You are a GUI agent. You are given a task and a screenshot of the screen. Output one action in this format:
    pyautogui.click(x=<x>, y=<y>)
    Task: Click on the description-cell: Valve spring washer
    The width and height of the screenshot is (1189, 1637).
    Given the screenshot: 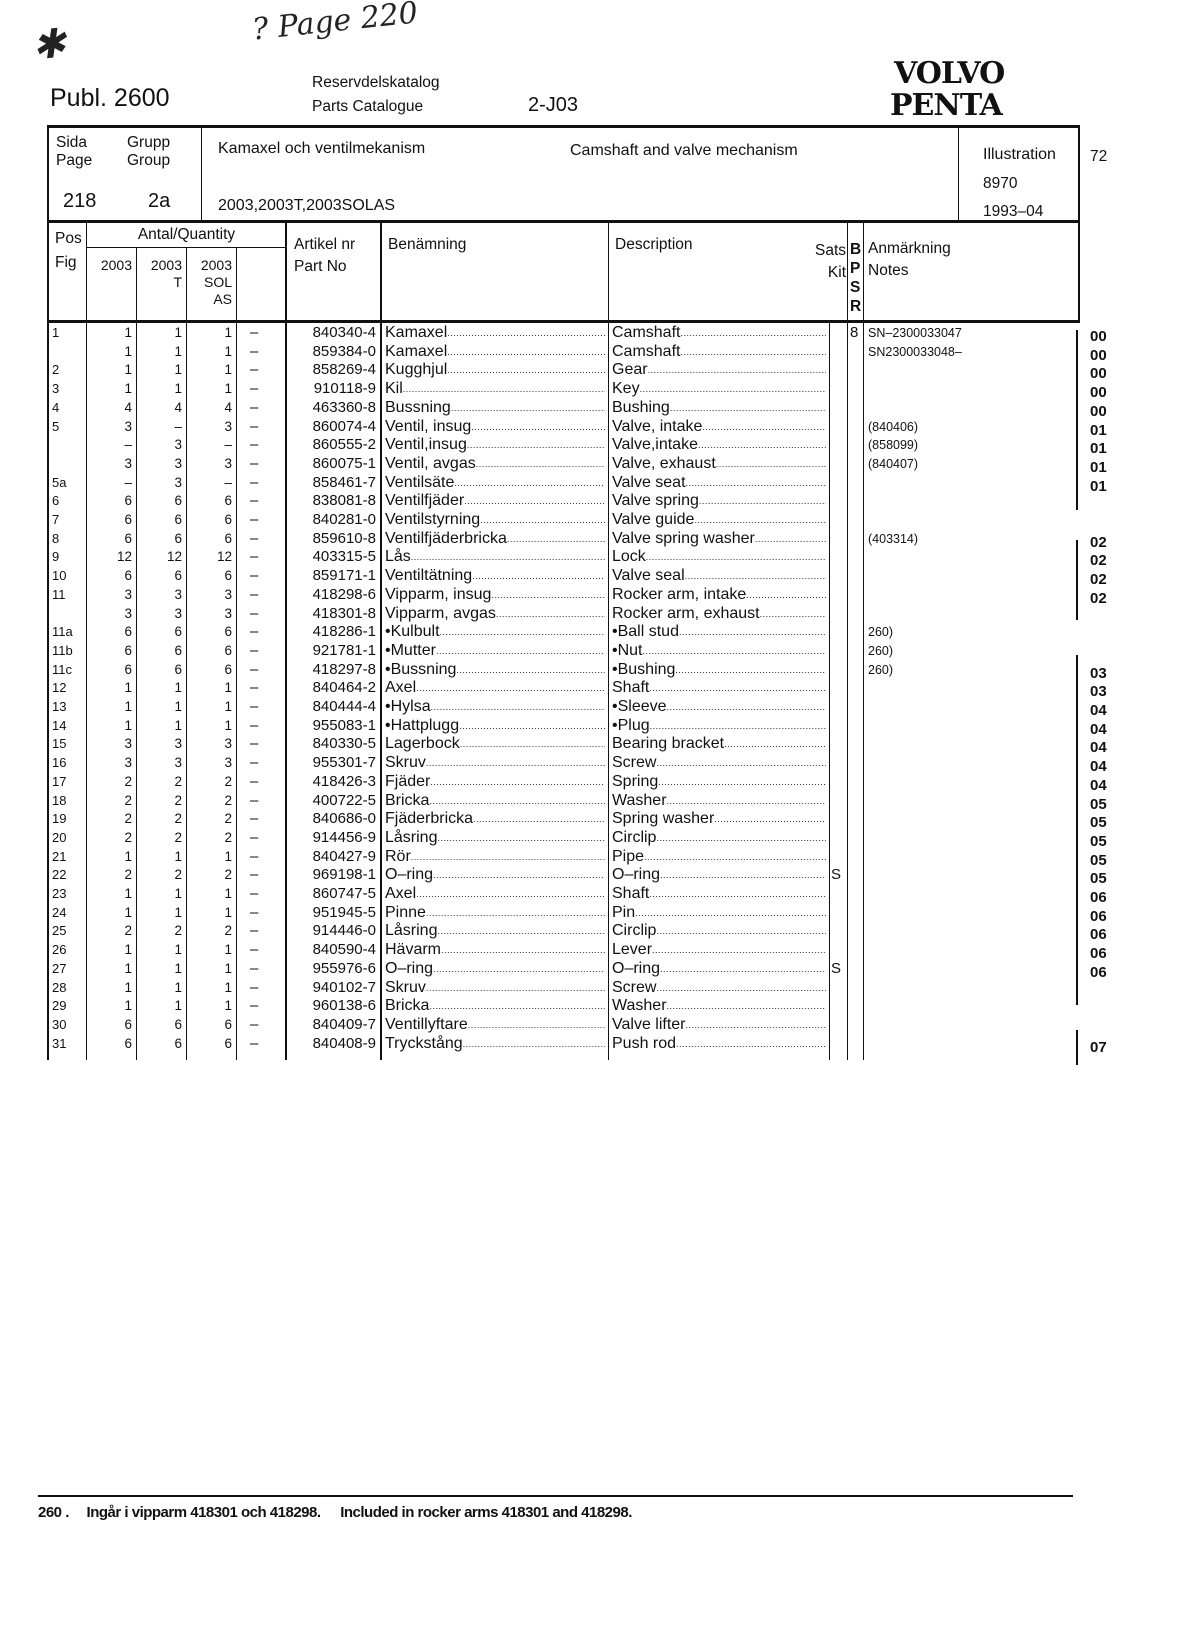 What is the action you would take?
    pyautogui.click(x=719, y=539)
    